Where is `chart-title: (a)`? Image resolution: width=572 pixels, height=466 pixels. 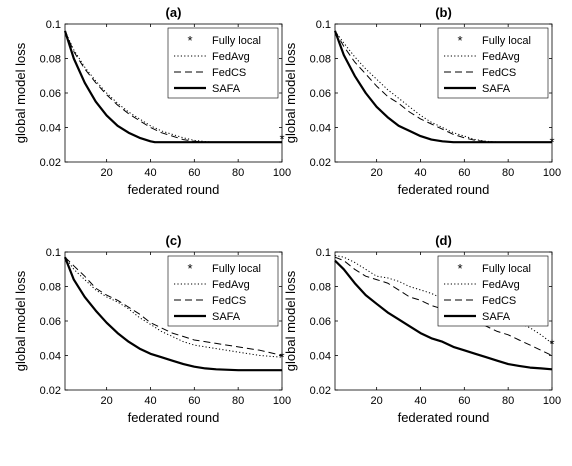 chart-title: (a) is located at coordinates (174, 12).